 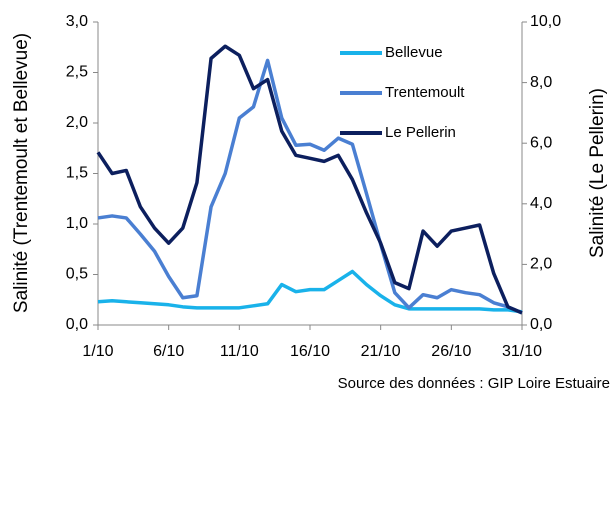 What do you see at coordinates (77, 274) in the screenshot?
I see `y-tick-label: 0,5` at bounding box center [77, 274].